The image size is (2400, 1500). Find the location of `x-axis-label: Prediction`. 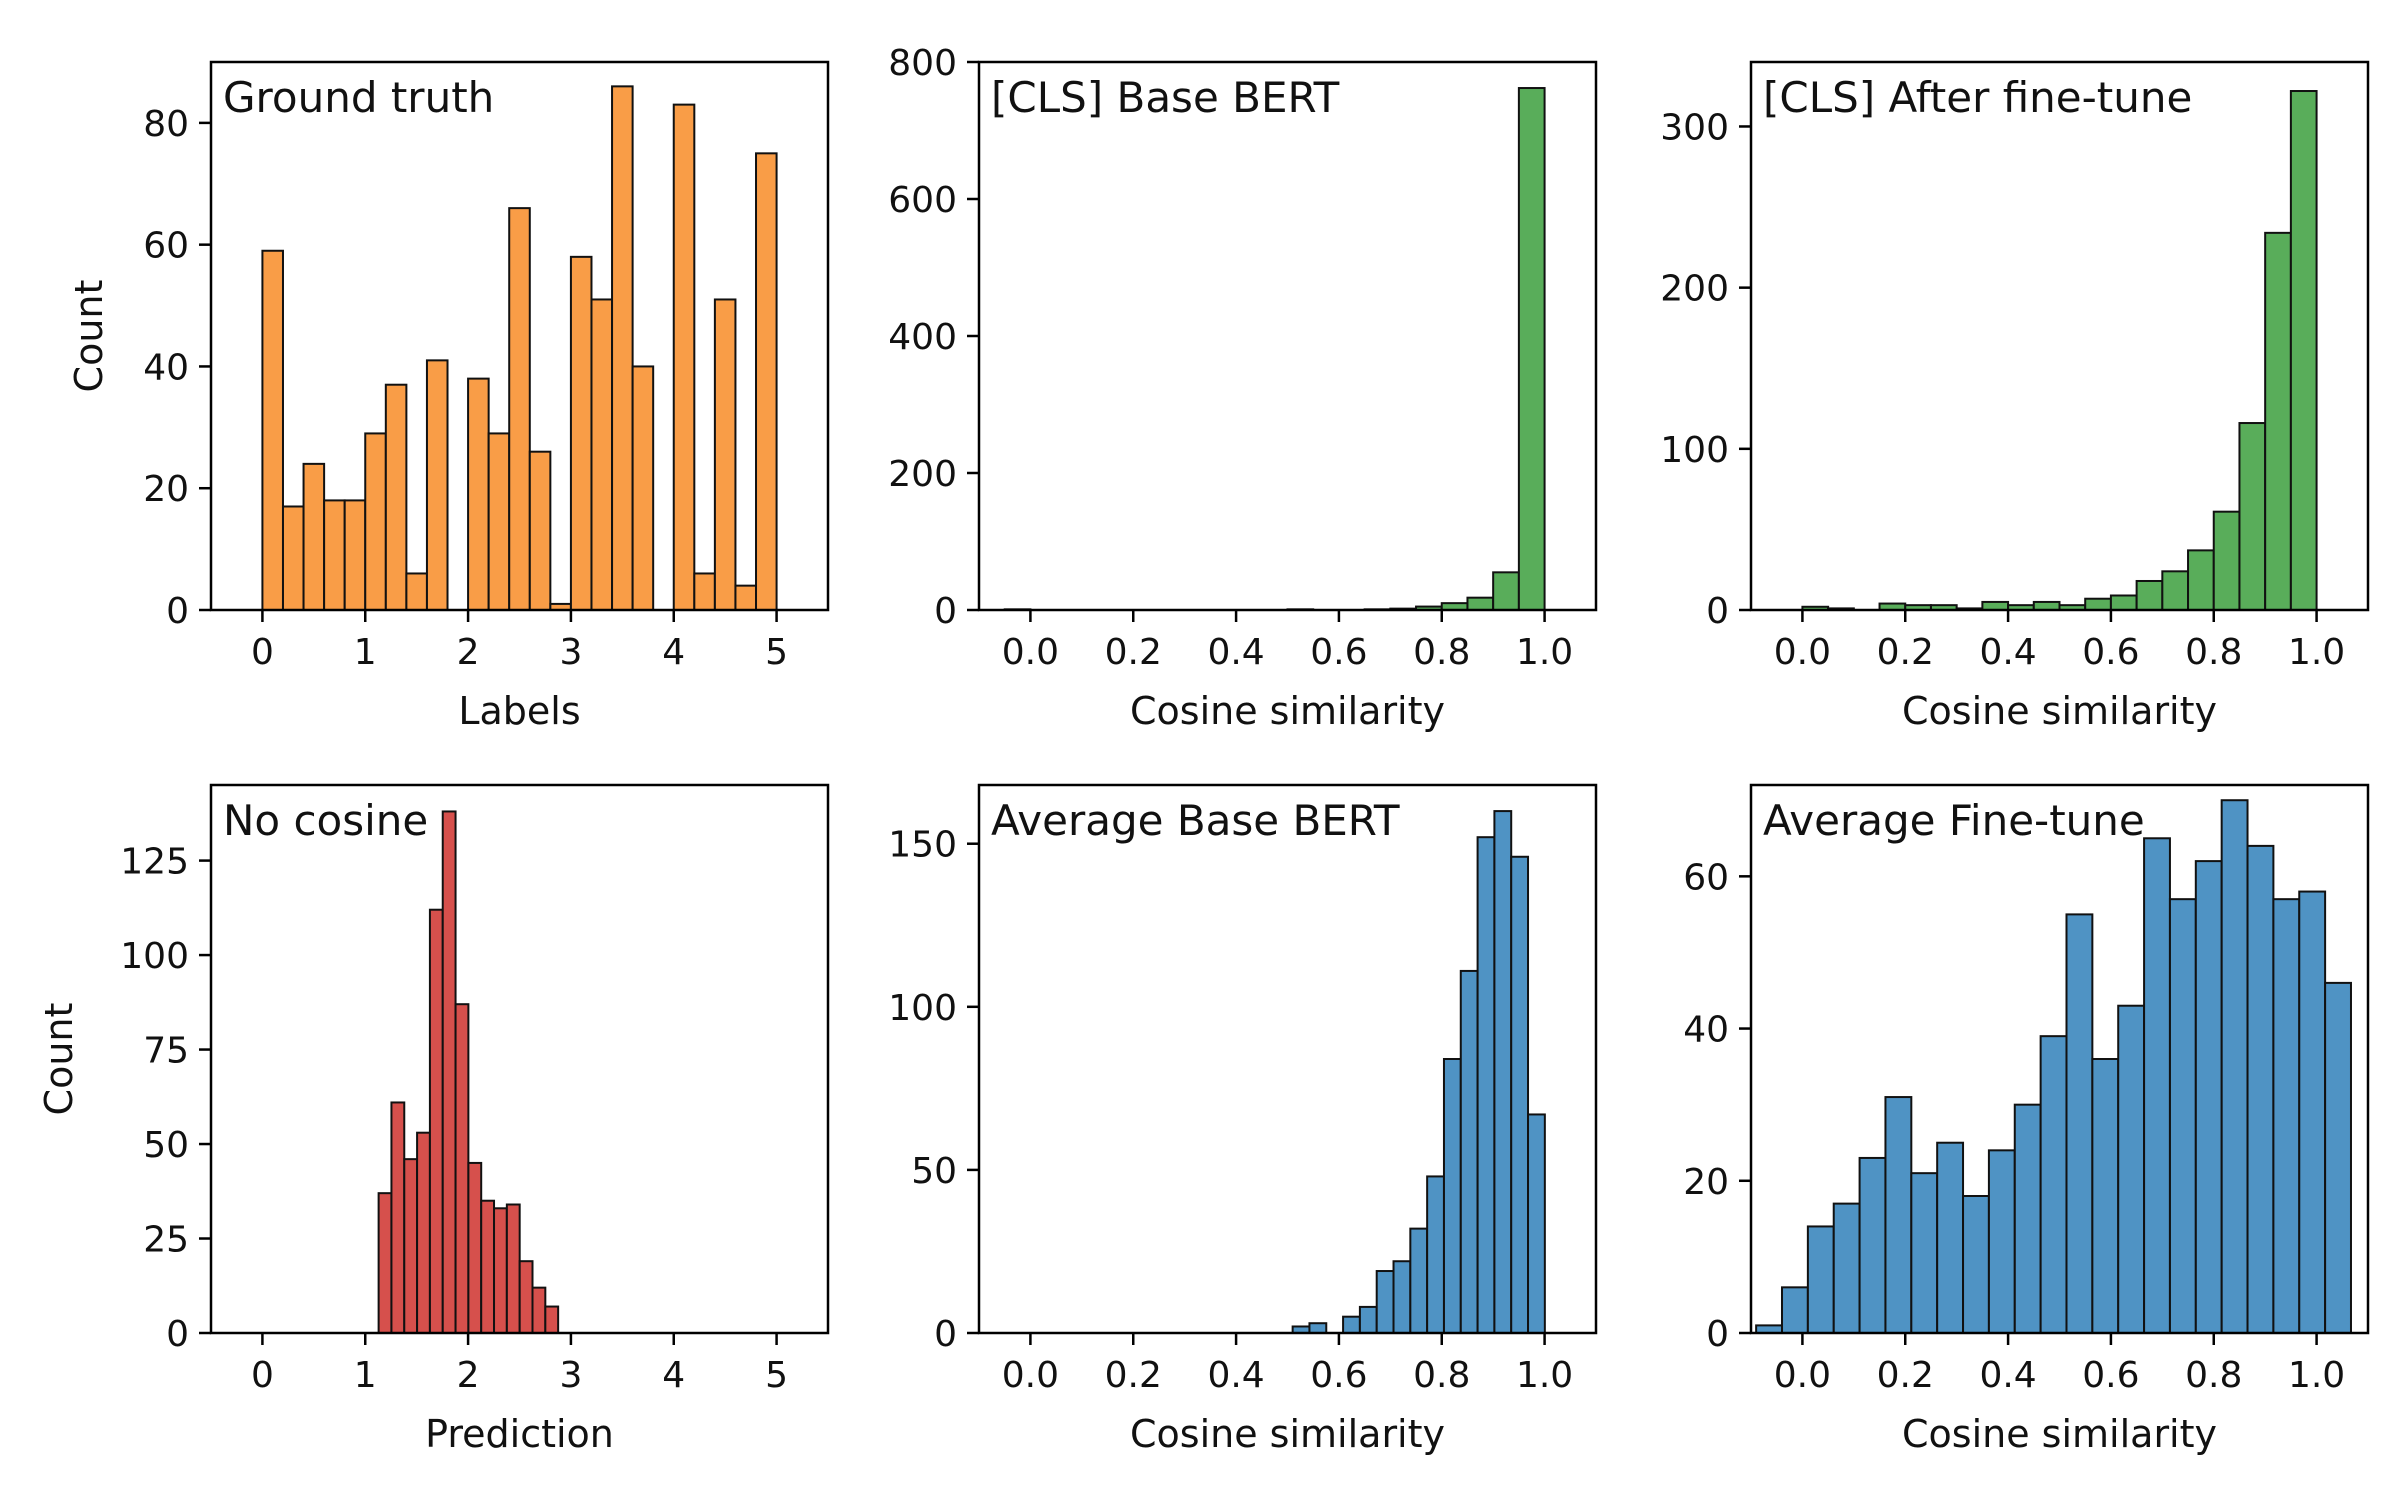

x-axis-label: Prediction is located at coordinates (519, 1434).